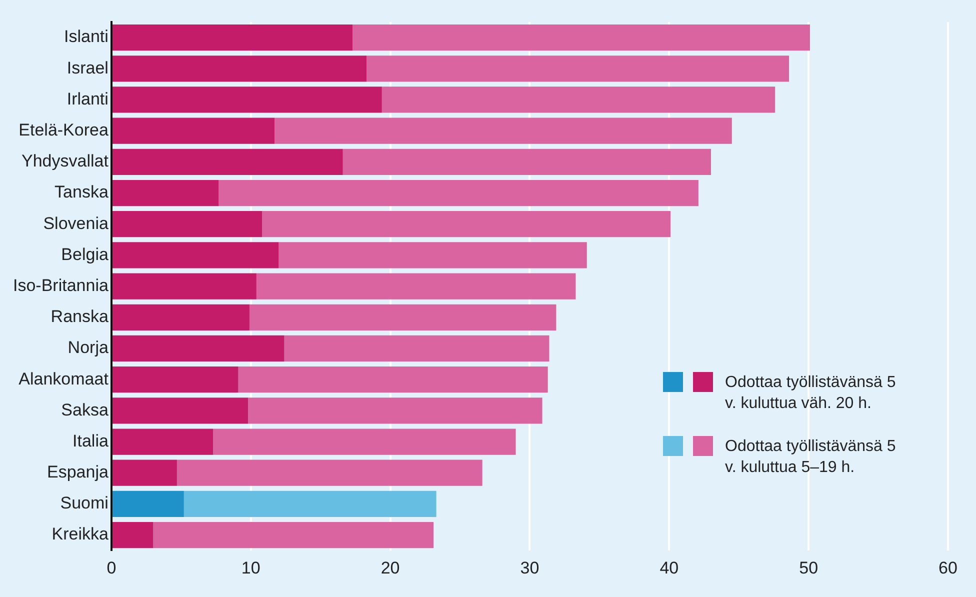  What do you see at coordinates (84, 503) in the screenshot?
I see `y-tick-label: Suomi` at bounding box center [84, 503].